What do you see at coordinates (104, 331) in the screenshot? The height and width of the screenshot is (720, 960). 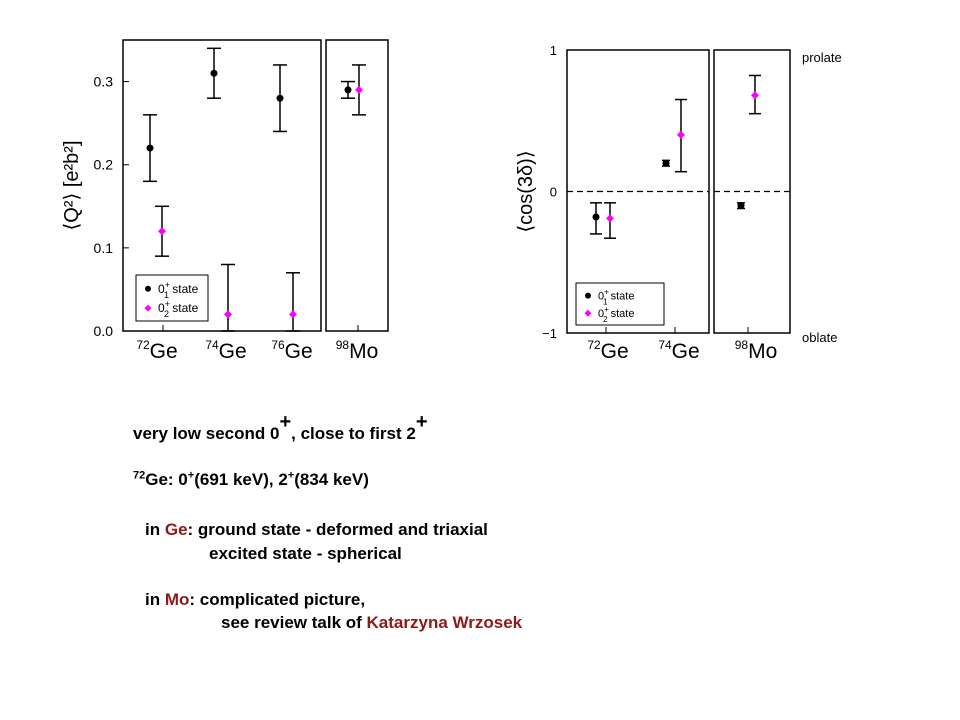 I see `y-tick-label: 0.0` at bounding box center [104, 331].